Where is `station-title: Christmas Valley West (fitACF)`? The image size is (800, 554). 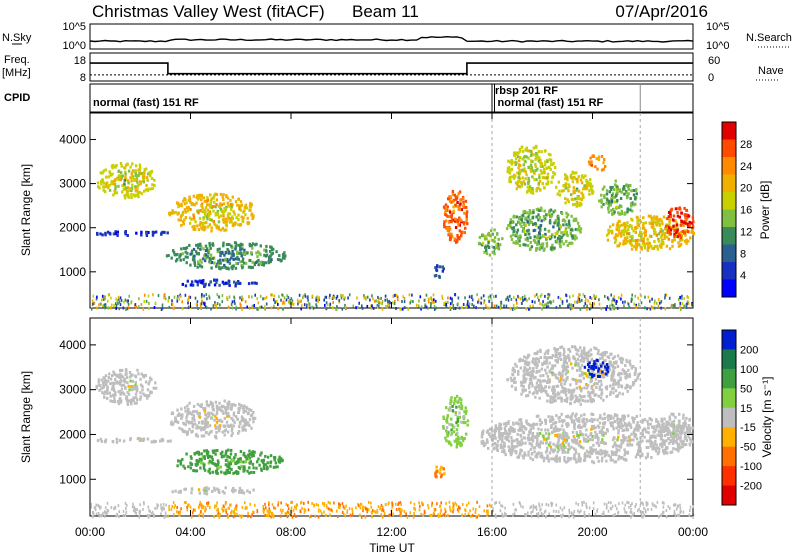
station-title: Christmas Valley West (fitACF) is located at coordinates (208, 11).